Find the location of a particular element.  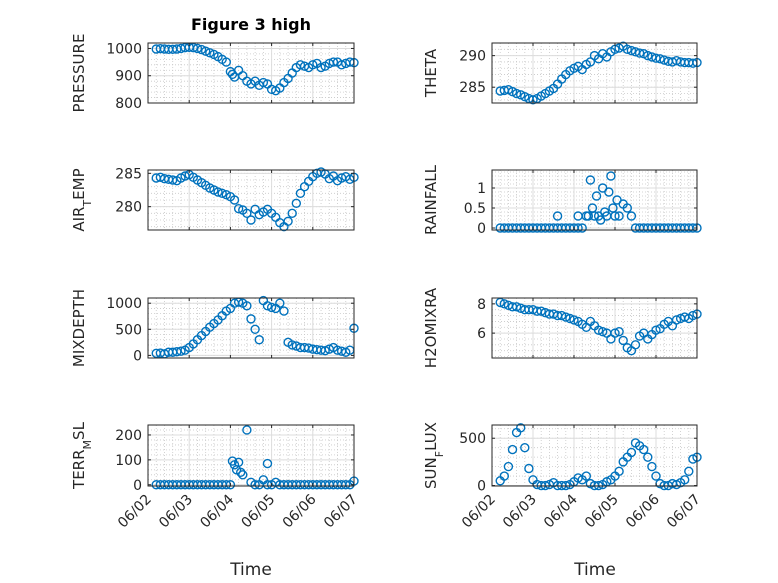

y-axis-label: THETA is located at coordinates (431, 73).